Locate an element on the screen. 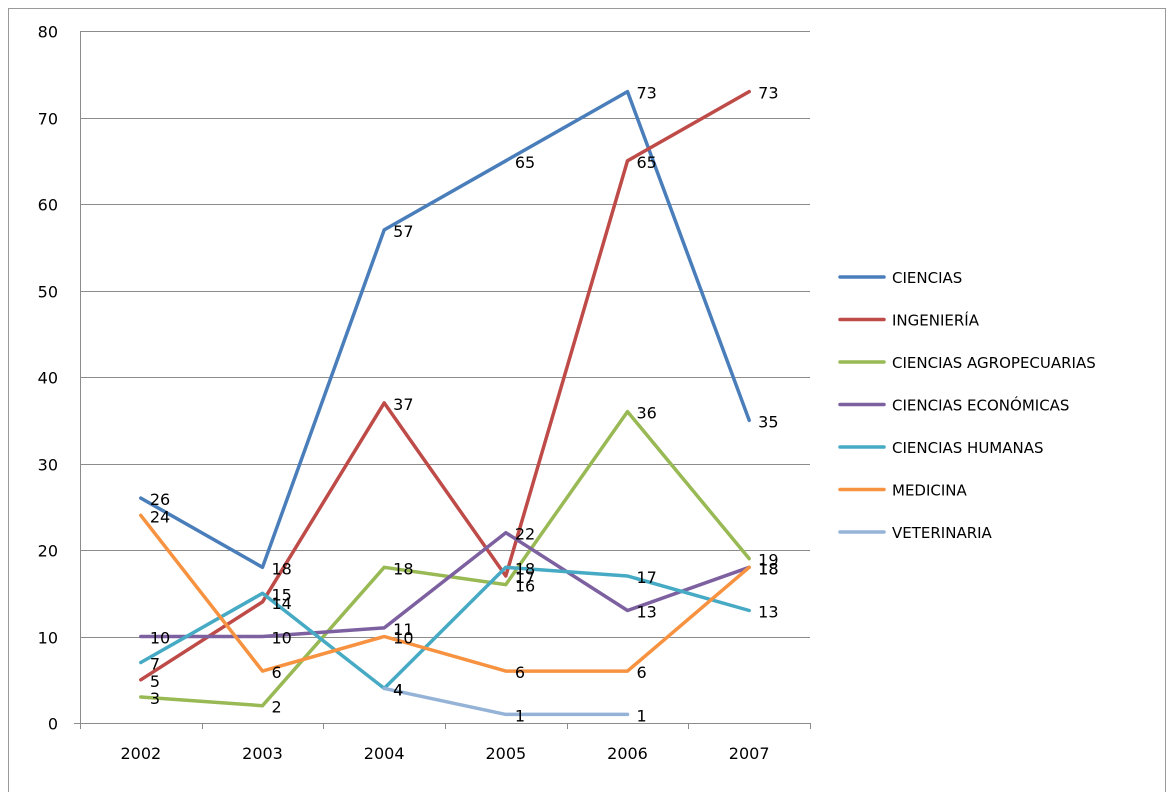 The image size is (1167, 796). y-tick-label: 40 is located at coordinates (48, 378).